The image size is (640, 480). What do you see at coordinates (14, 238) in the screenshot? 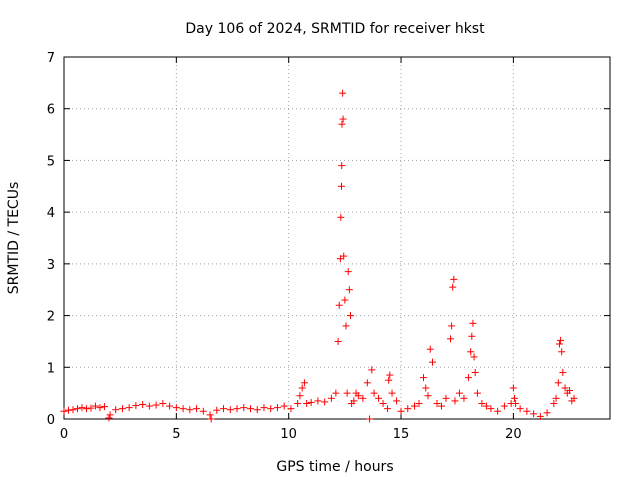
I see `y-axis-label: SRMTID / TECUs` at bounding box center [14, 238].